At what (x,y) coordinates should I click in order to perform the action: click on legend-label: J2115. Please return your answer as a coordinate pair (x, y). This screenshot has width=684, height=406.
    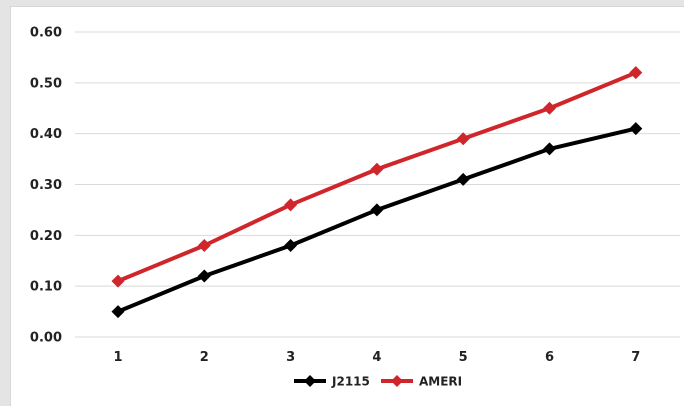
    Looking at the image, I should click on (350, 382).